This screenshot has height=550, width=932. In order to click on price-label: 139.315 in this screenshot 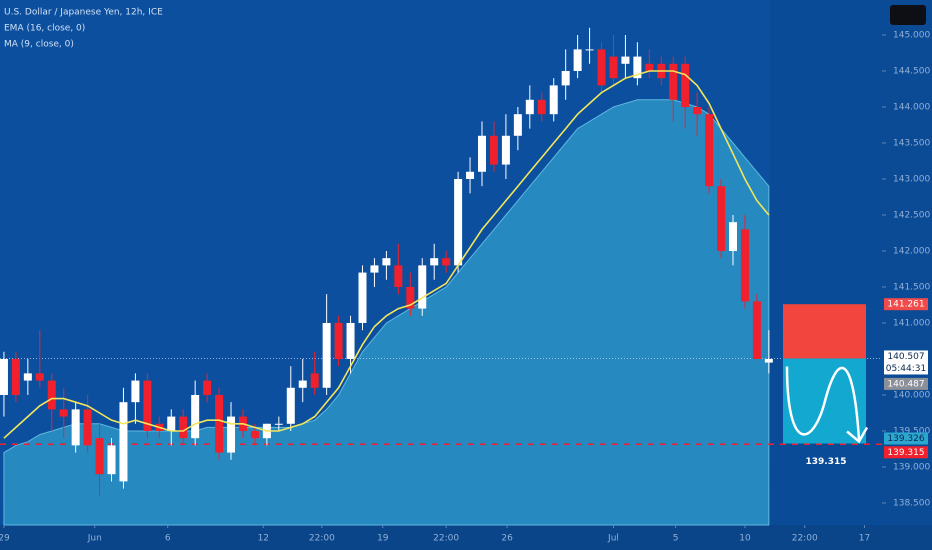, I will do `click(905, 453)`.